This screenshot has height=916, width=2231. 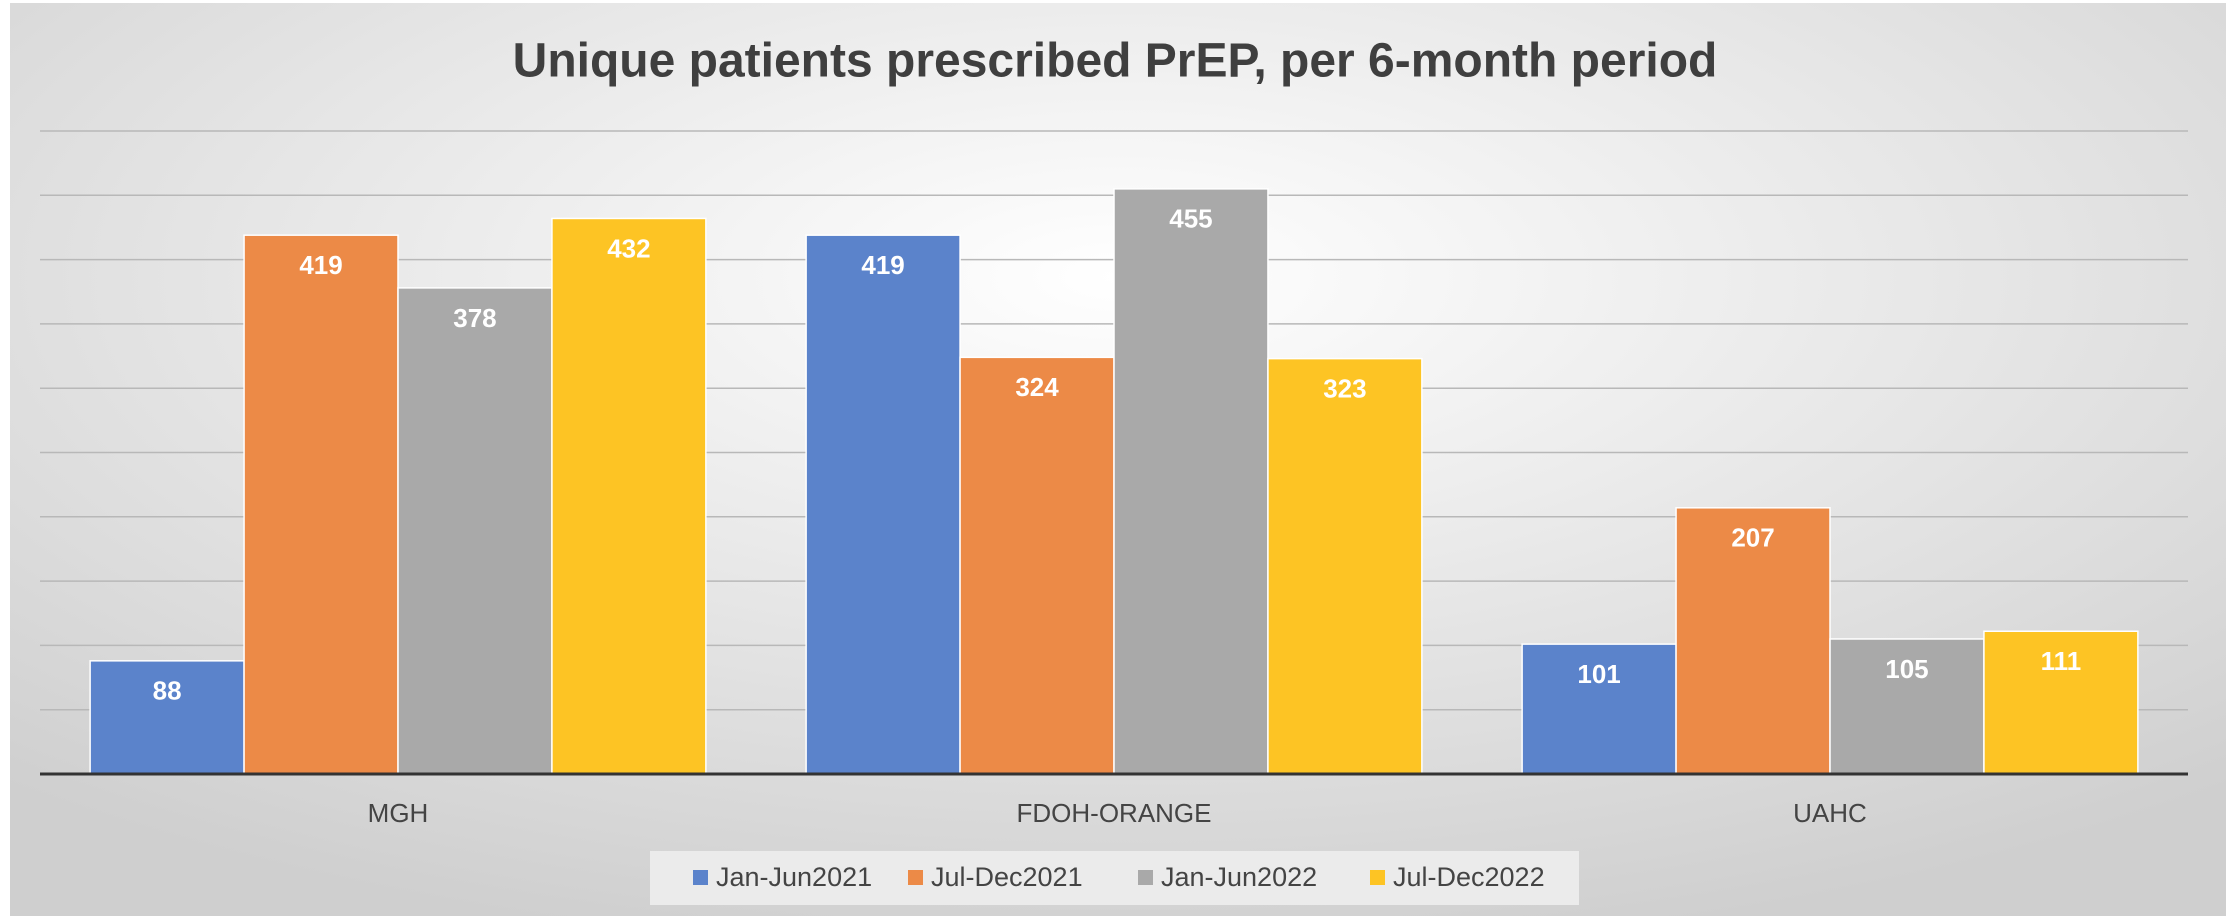 What do you see at coordinates (1830, 813) in the screenshot?
I see `x-tick-label: UAHC` at bounding box center [1830, 813].